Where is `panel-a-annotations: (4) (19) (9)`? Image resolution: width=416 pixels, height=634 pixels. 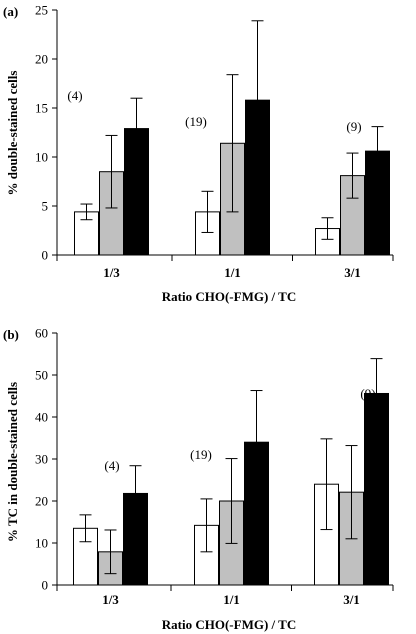
panel-a-annotations: (4) (19) (9) is located at coordinates (214, 111).